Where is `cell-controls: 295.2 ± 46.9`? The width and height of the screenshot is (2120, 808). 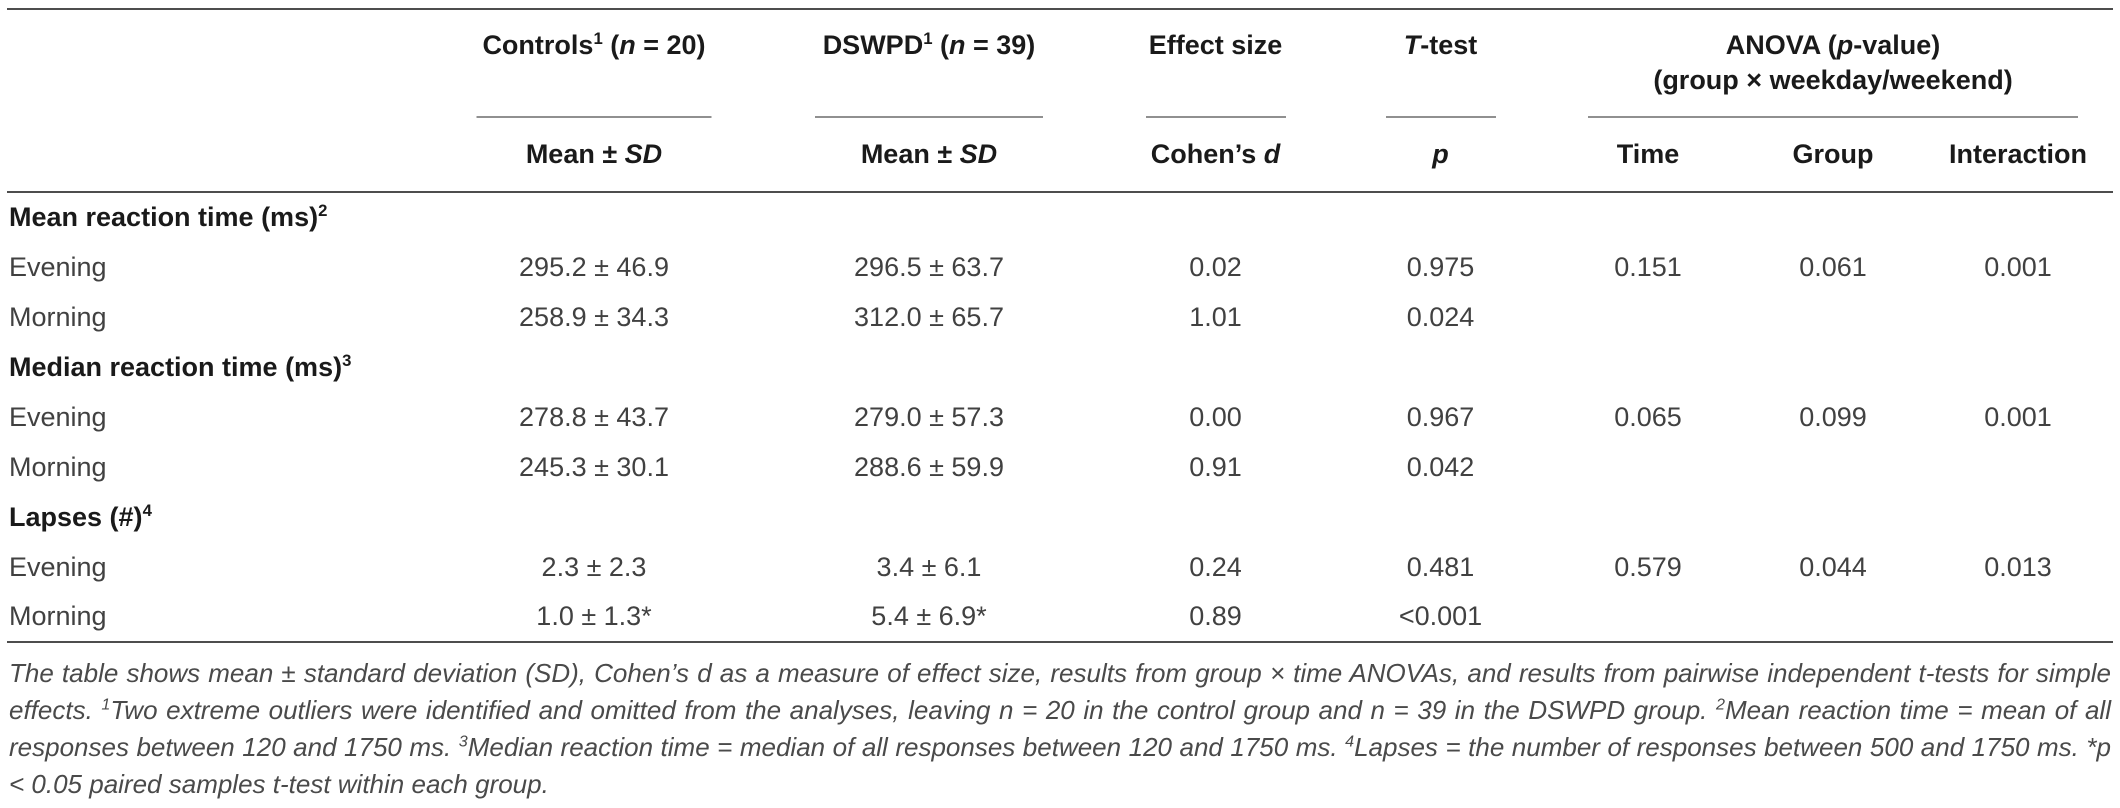 cell-controls: 295.2 ± 46.9 is located at coordinates (594, 266).